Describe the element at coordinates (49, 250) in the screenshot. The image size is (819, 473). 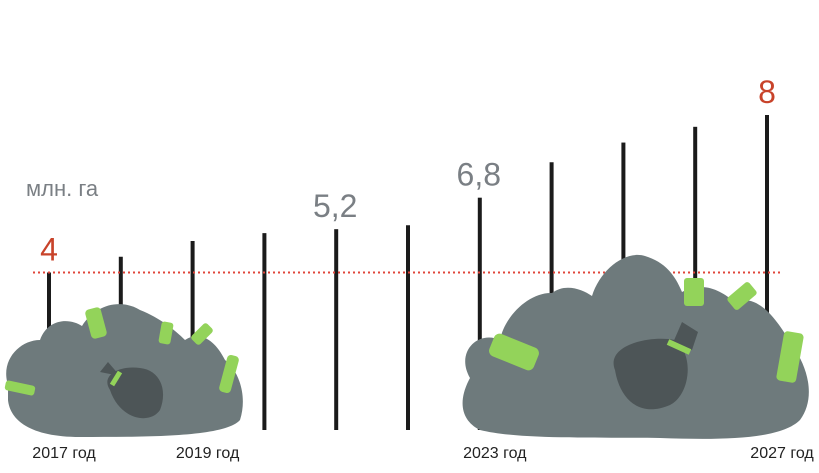
I see `value-label-2017: 4` at that location.